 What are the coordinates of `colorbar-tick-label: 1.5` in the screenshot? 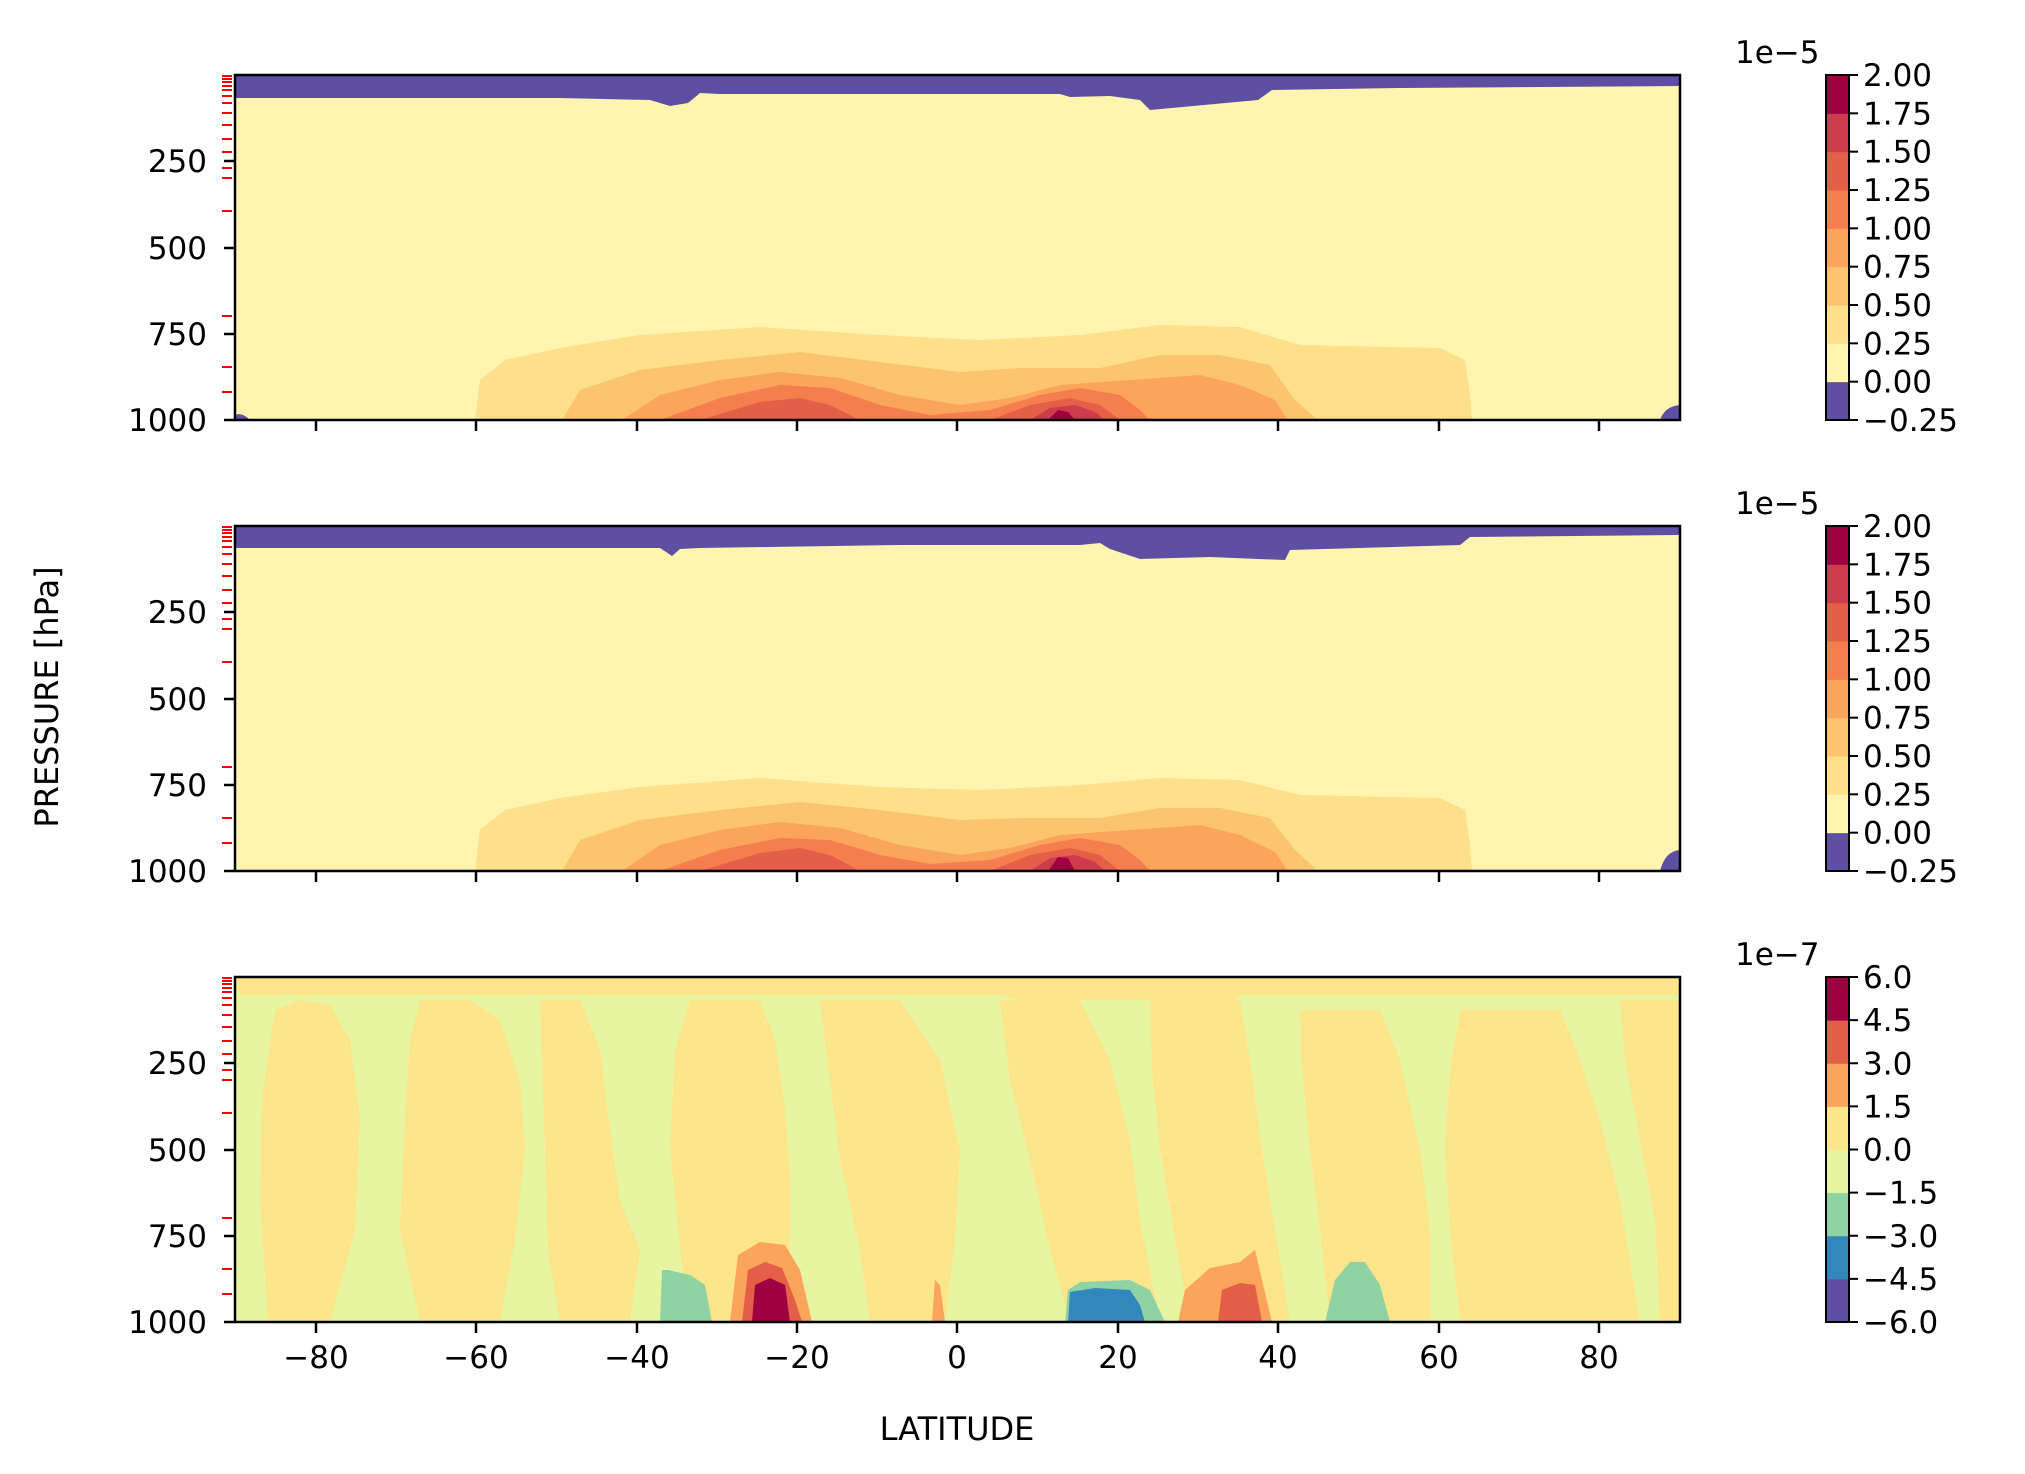 It's located at (1887, 1107).